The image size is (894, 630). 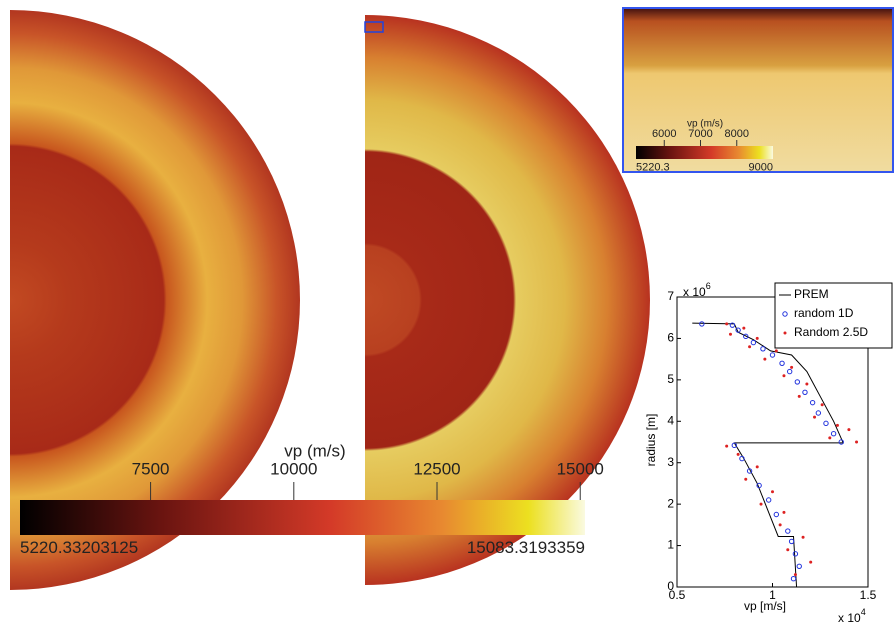 What do you see at coordinates (374, 27) in the screenshot?
I see `zoom-marker` at bounding box center [374, 27].